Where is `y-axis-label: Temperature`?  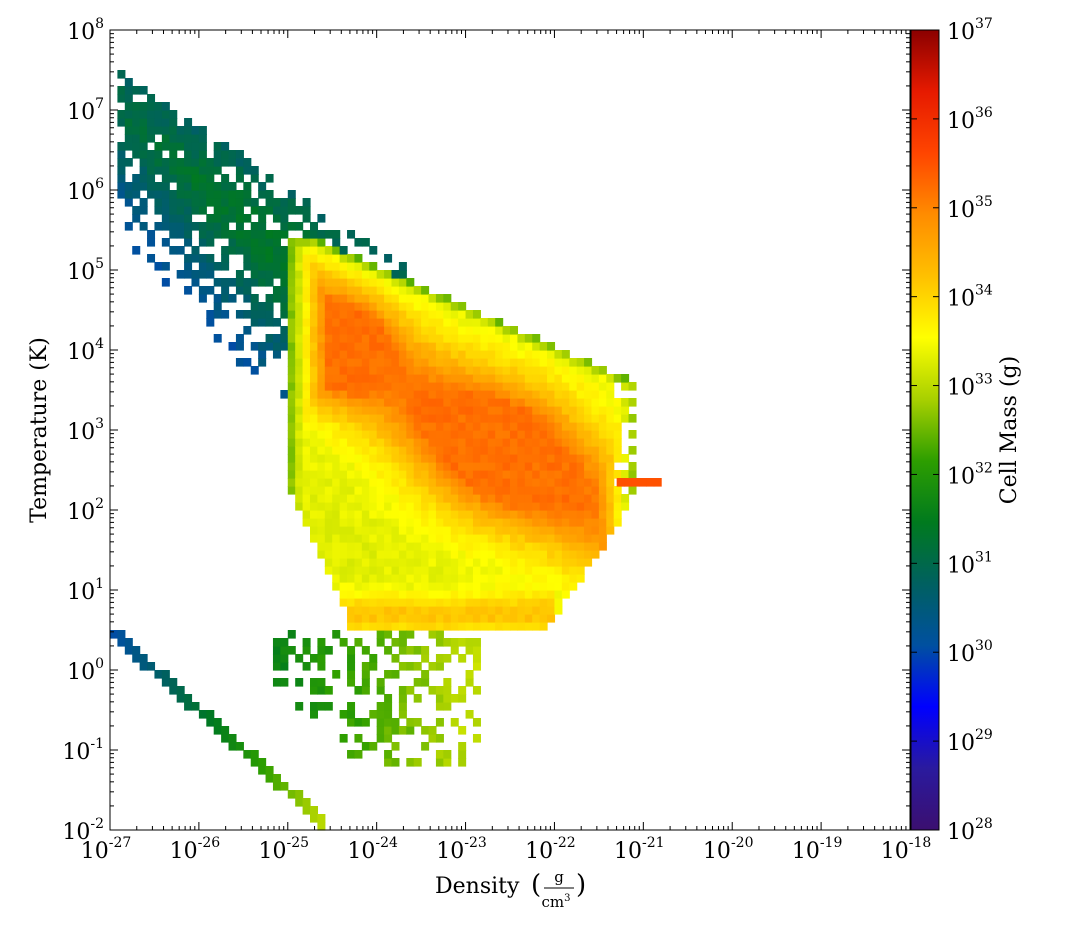 y-axis-label: Temperature is located at coordinates (39, 451).